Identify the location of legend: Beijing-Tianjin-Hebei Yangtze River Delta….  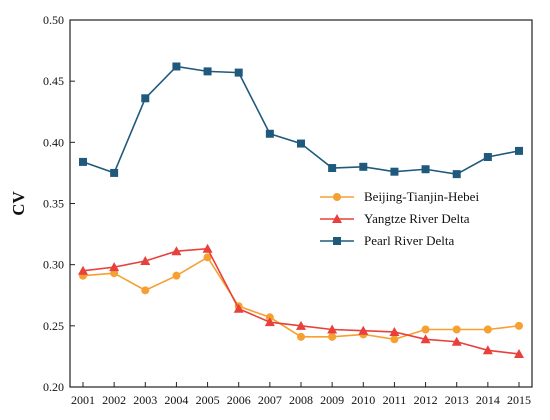
(399, 218).